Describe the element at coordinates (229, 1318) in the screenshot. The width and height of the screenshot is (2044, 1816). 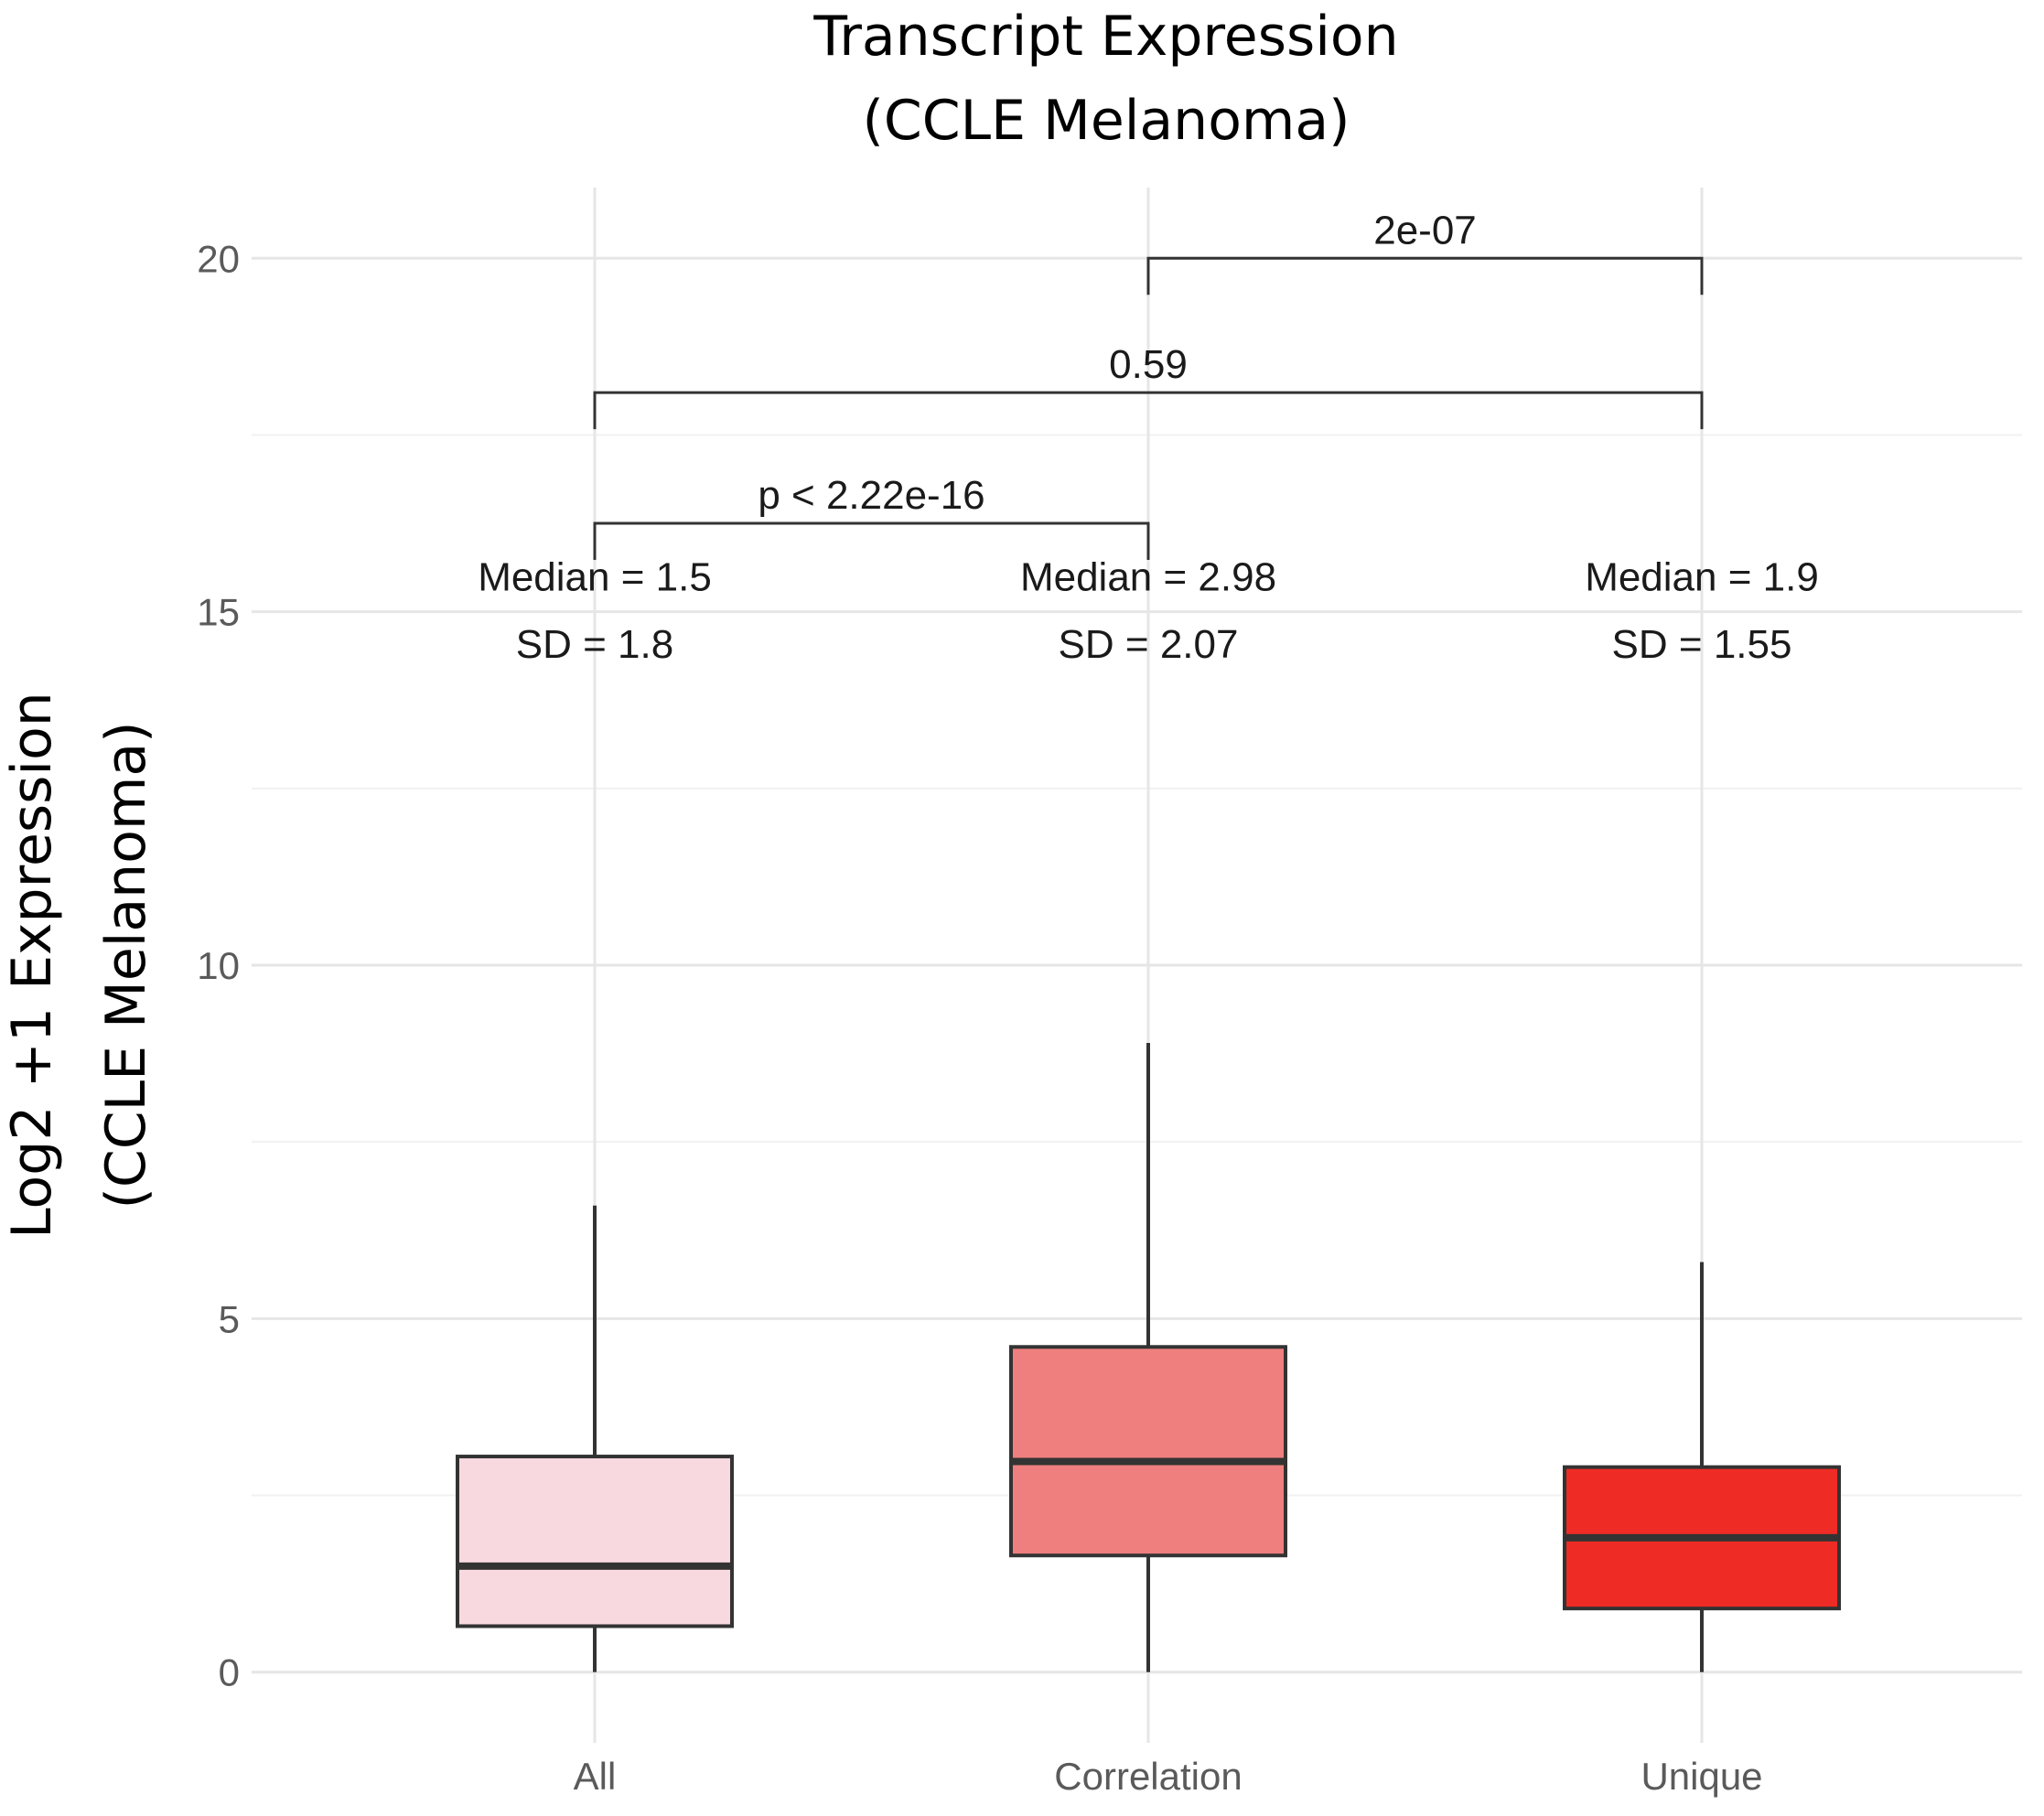
I see `y-tick-label: 5` at that location.